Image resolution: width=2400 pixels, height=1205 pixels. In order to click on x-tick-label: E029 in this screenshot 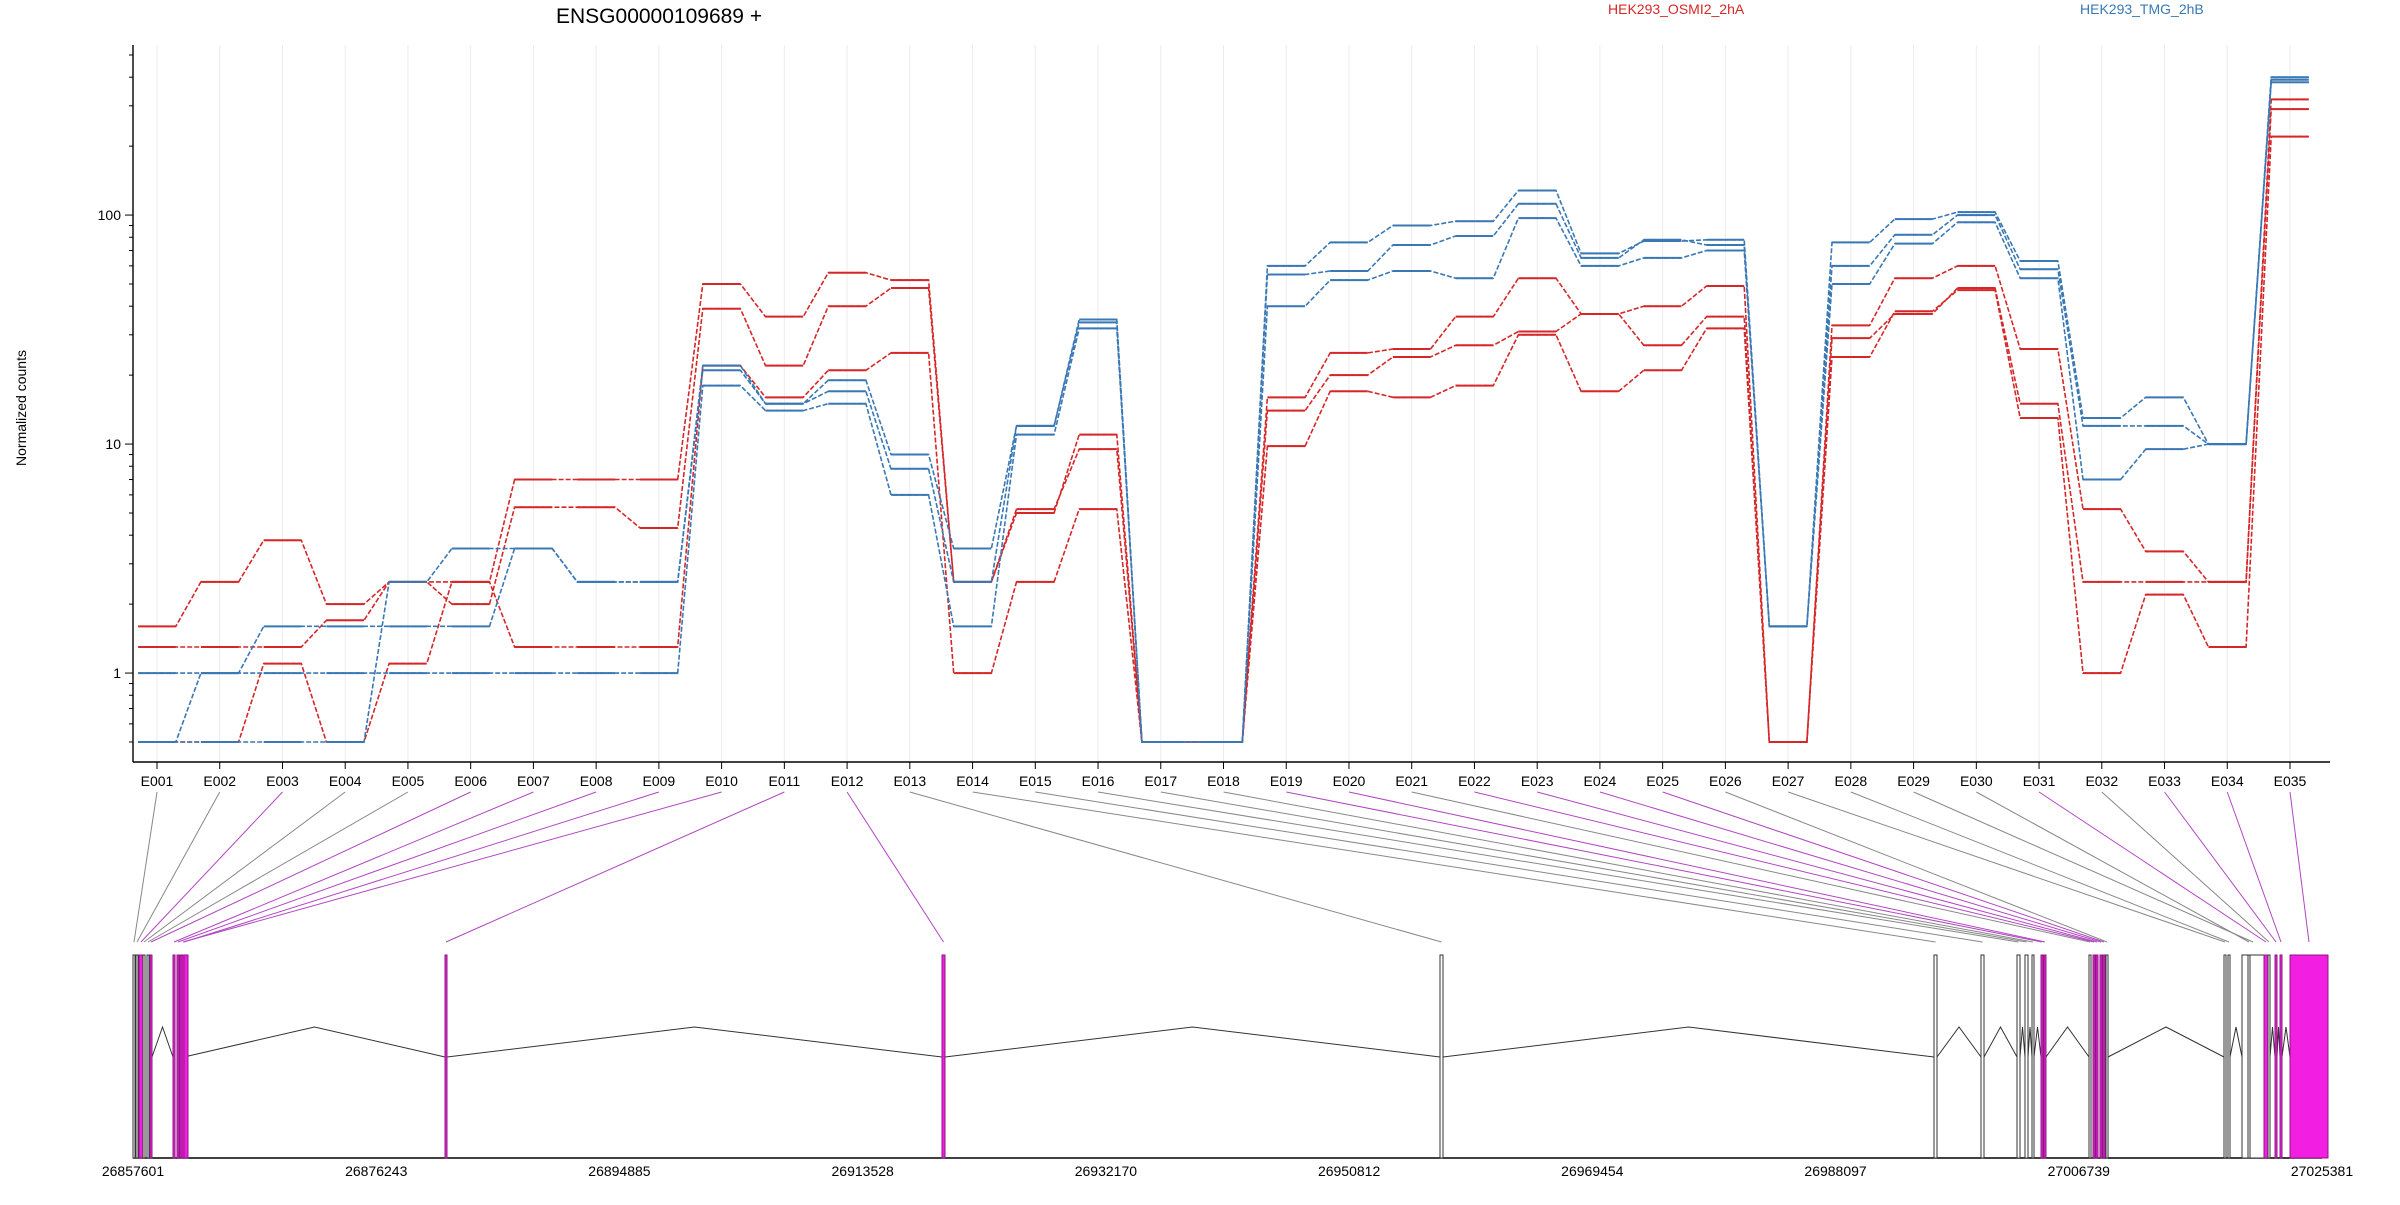, I will do `click(1913, 781)`.